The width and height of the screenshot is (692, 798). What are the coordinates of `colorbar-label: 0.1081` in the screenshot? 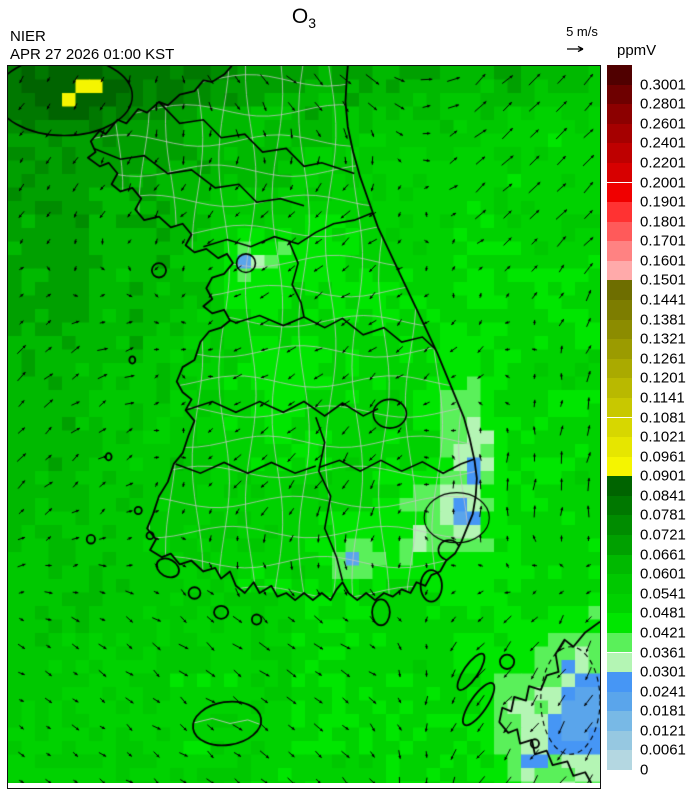 It's located at (663, 417).